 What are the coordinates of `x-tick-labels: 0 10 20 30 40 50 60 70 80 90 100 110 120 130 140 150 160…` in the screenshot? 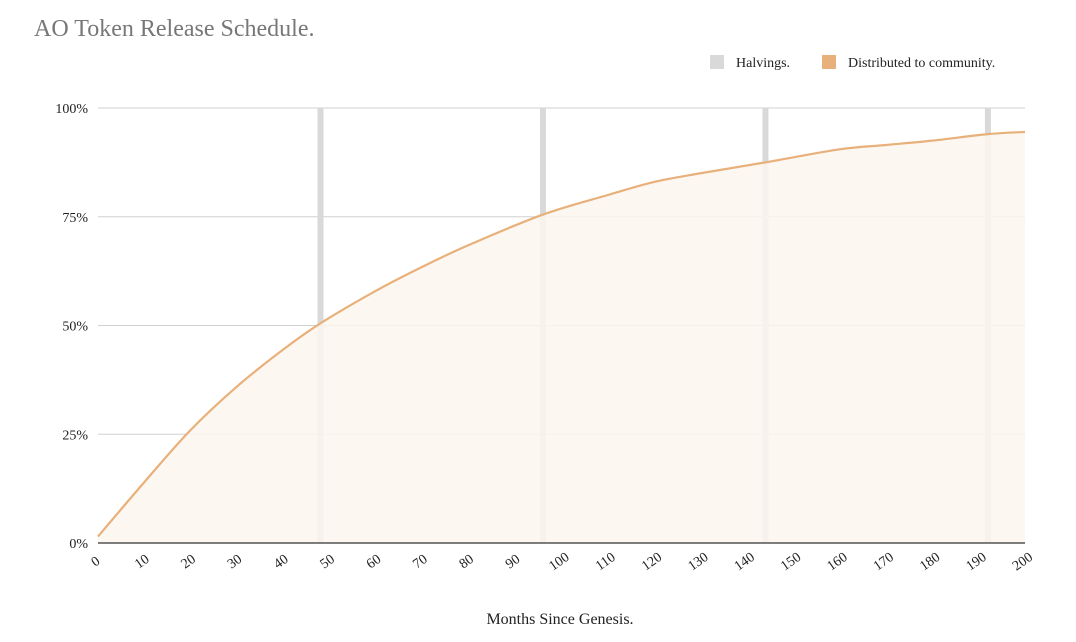 It's located at (562, 562).